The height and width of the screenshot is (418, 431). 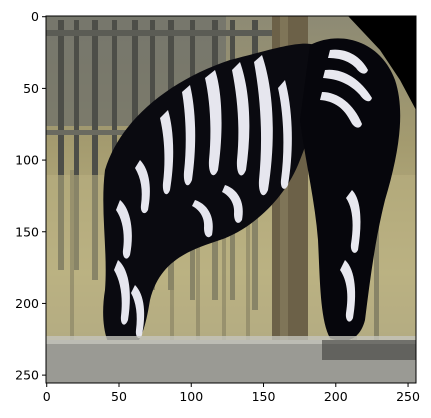 What do you see at coordinates (27, 160) in the screenshot?
I see `y-tick-label: 100` at bounding box center [27, 160].